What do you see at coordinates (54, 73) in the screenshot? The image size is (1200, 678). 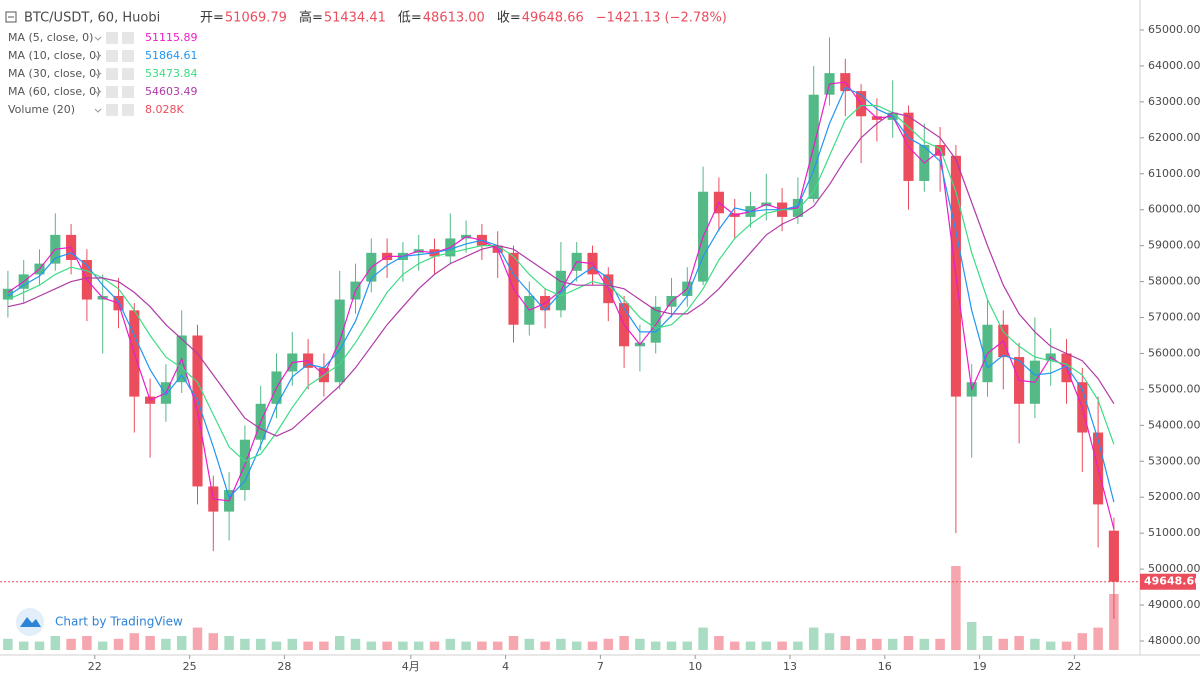 I see `indicator-name: MA (30, close, 0)` at bounding box center [54, 73].